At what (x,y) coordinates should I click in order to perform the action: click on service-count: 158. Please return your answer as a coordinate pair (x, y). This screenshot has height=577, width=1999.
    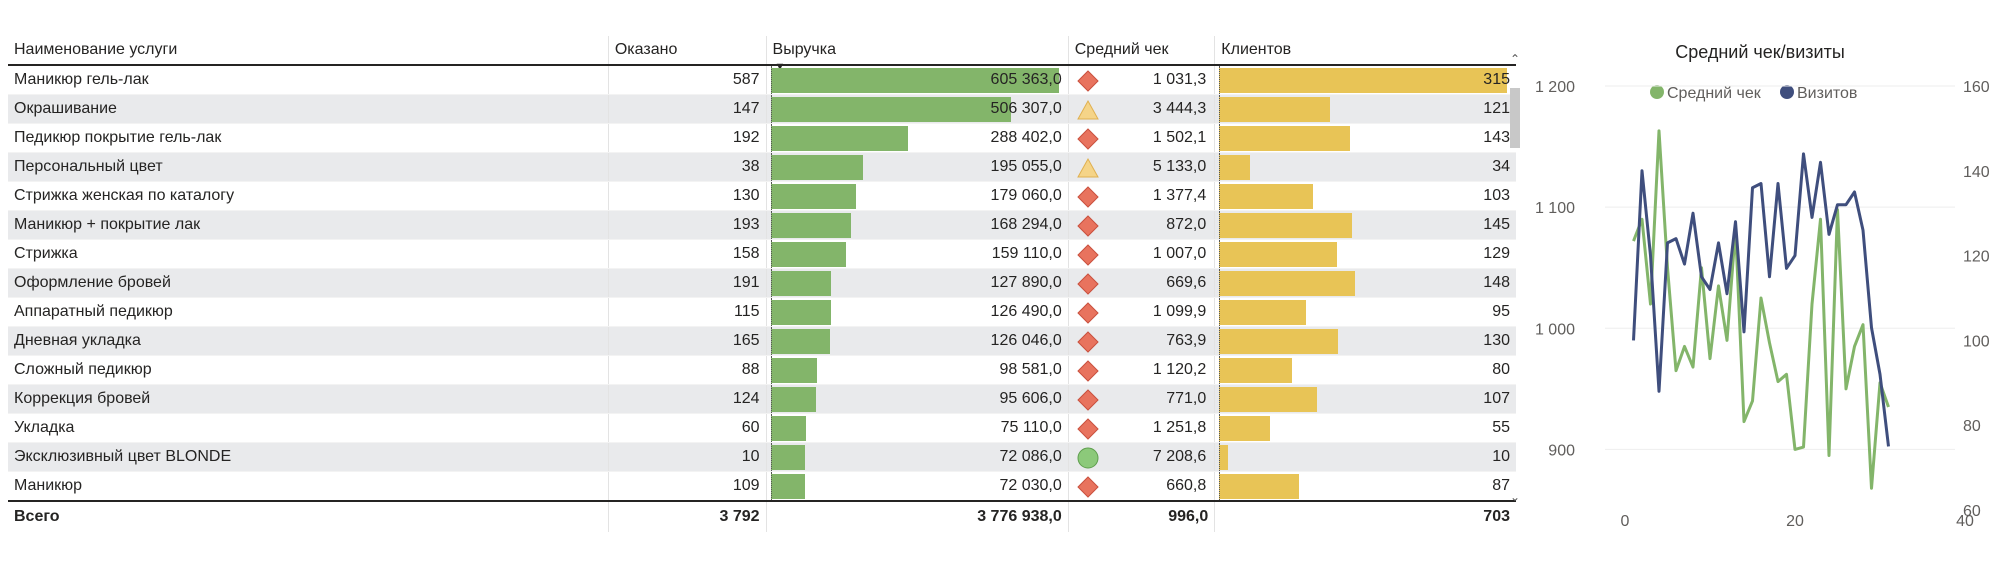
    Looking at the image, I should click on (687, 254).